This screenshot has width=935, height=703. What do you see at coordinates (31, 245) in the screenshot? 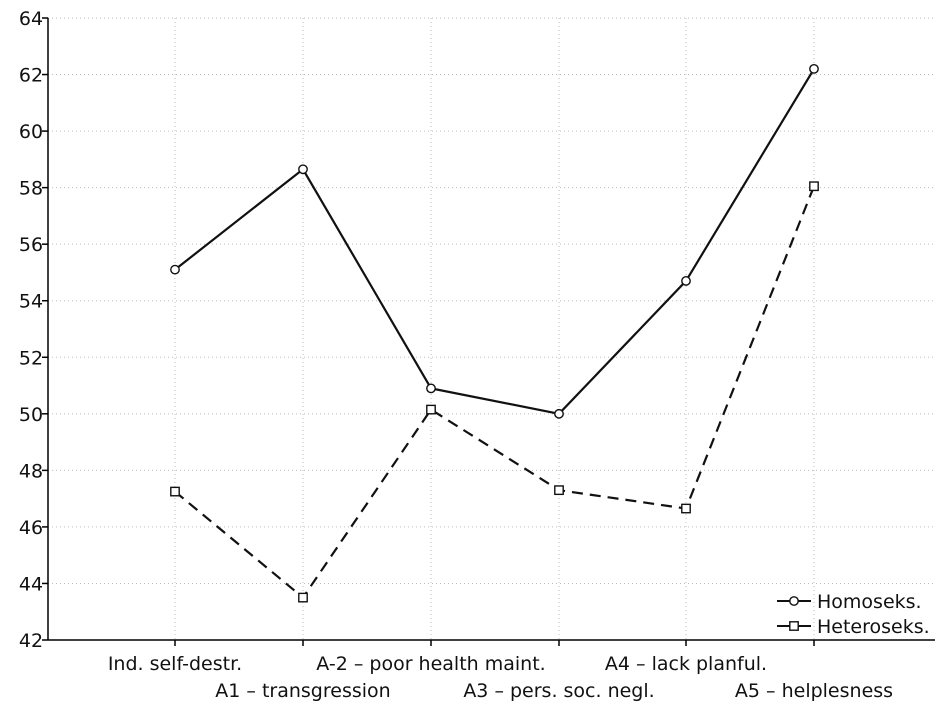
I see `y-tick-label: 56` at bounding box center [31, 245].